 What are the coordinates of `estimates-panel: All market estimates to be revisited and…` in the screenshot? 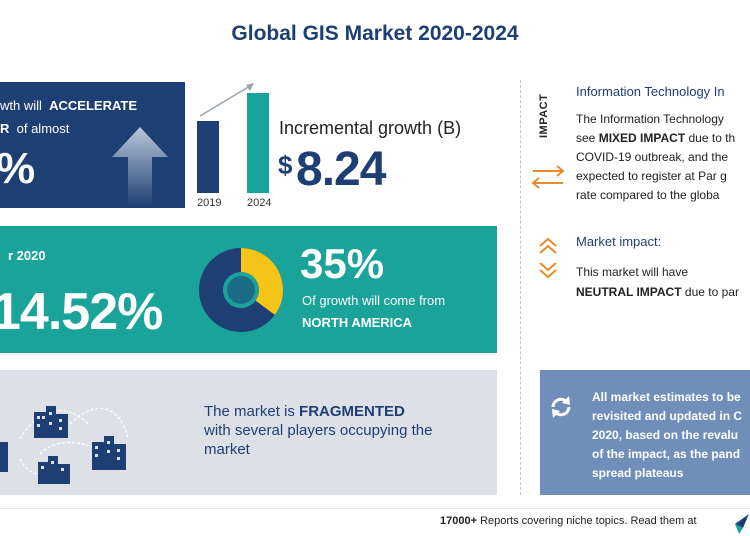 It's located at (645, 432).